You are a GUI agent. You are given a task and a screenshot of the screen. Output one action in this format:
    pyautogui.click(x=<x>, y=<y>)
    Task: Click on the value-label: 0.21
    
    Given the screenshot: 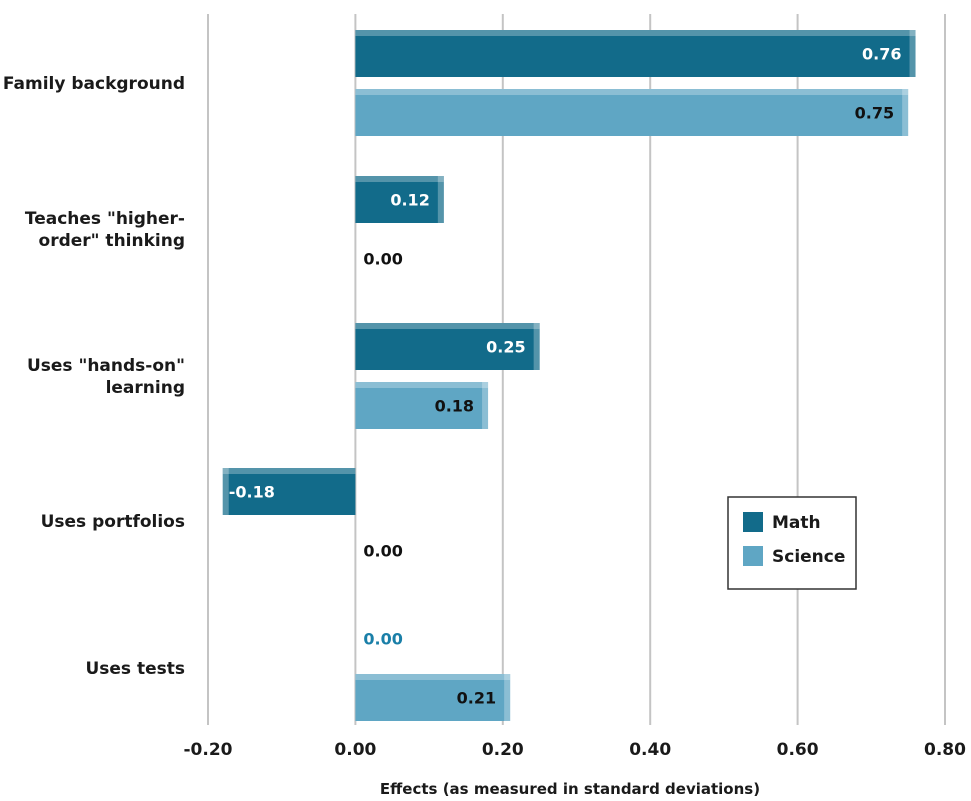 What is the action you would take?
    pyautogui.click(x=476, y=698)
    